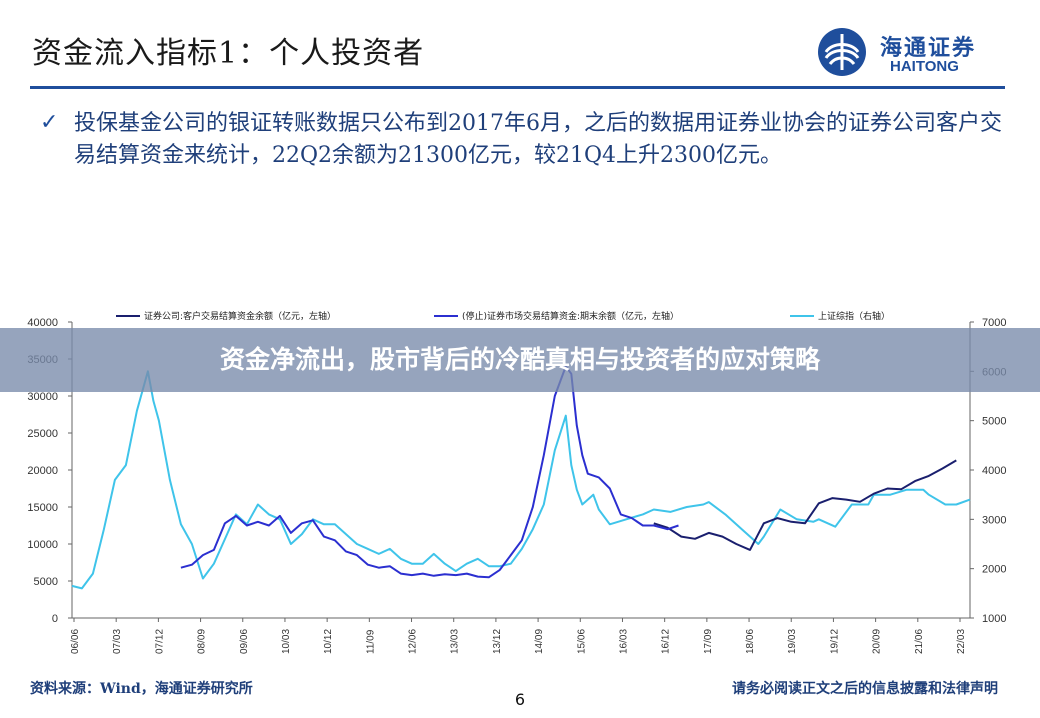 This screenshot has width=1040, height=718. I want to click on x-tick-label: 12/06, so click(413, 641).